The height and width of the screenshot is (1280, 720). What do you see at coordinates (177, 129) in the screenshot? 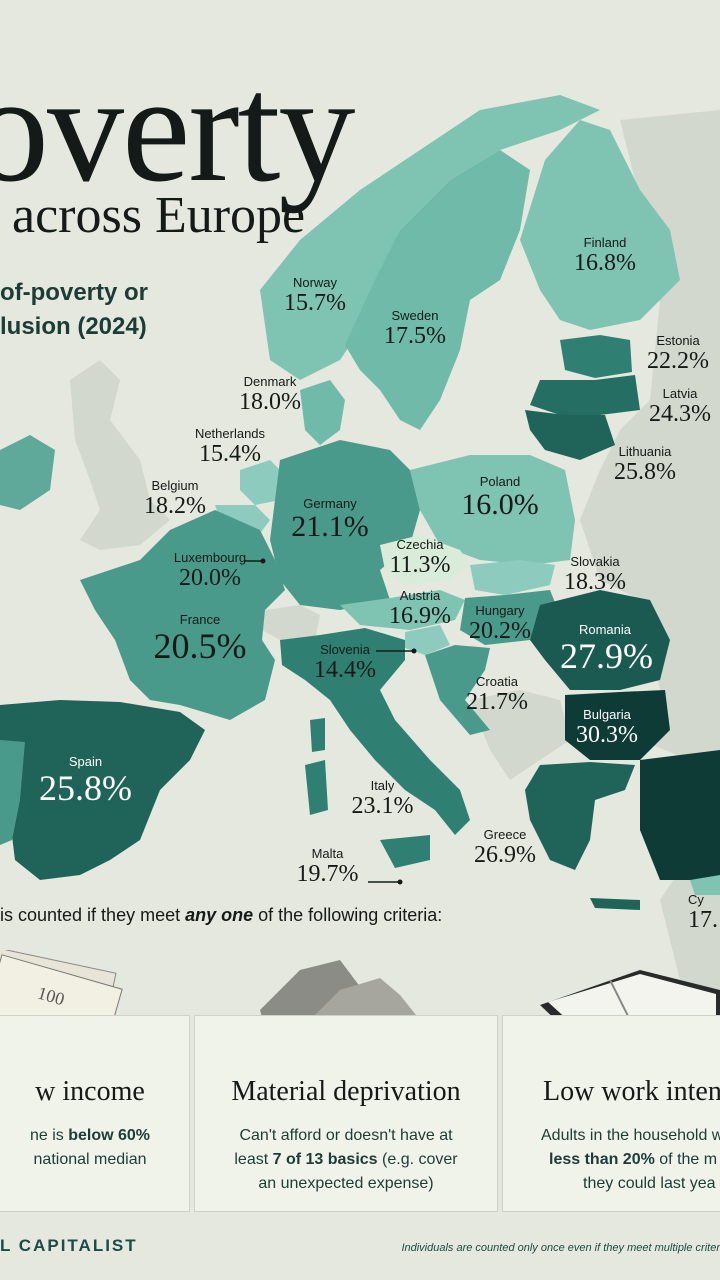
I see `main-title: overty` at bounding box center [177, 129].